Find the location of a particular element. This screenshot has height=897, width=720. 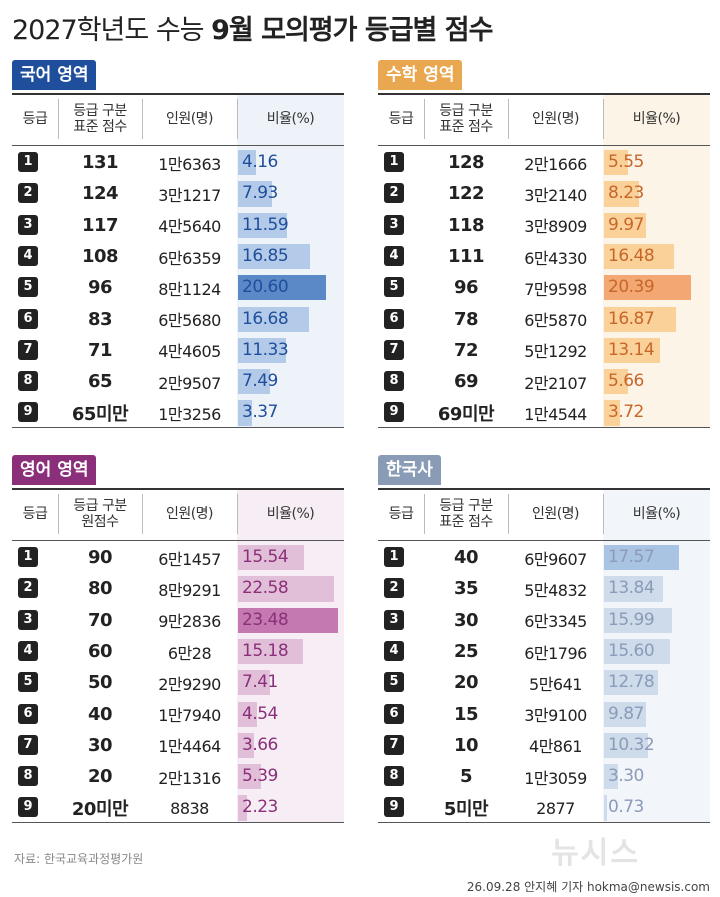

ratio-text: 20.39 is located at coordinates (631, 287).